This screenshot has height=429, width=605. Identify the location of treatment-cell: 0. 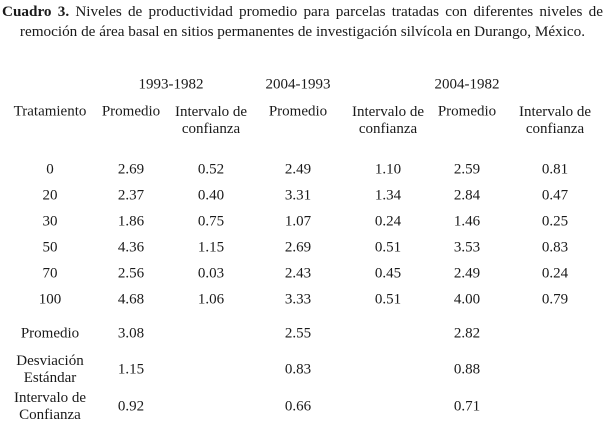
(50, 169).